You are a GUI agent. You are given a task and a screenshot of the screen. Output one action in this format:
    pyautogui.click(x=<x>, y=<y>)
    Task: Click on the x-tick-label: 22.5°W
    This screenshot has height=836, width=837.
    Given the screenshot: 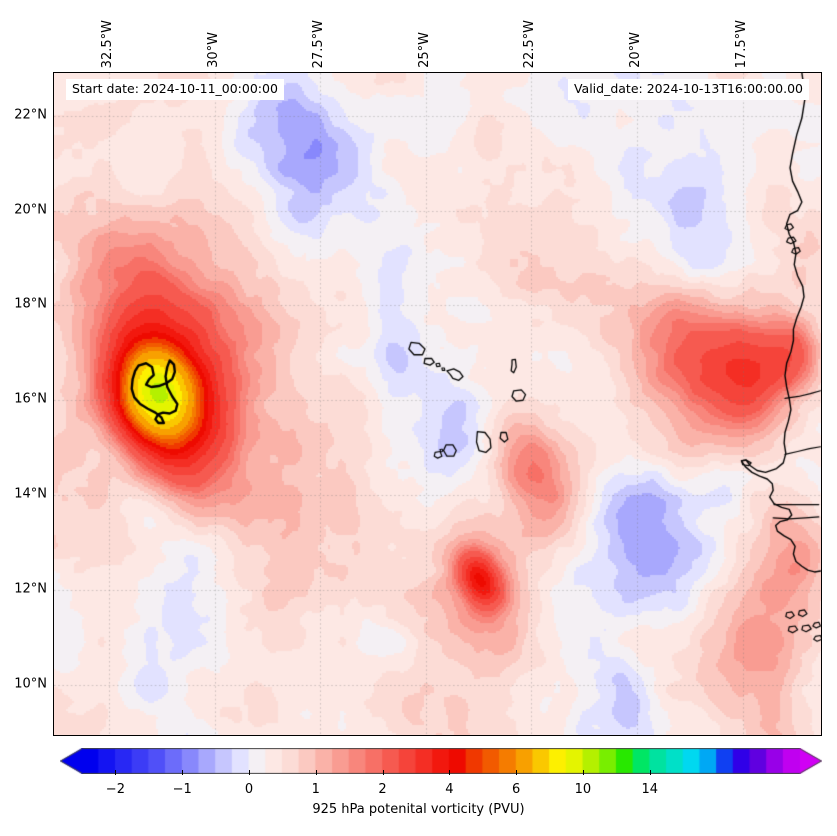 What is the action you would take?
    pyautogui.click(x=530, y=43)
    